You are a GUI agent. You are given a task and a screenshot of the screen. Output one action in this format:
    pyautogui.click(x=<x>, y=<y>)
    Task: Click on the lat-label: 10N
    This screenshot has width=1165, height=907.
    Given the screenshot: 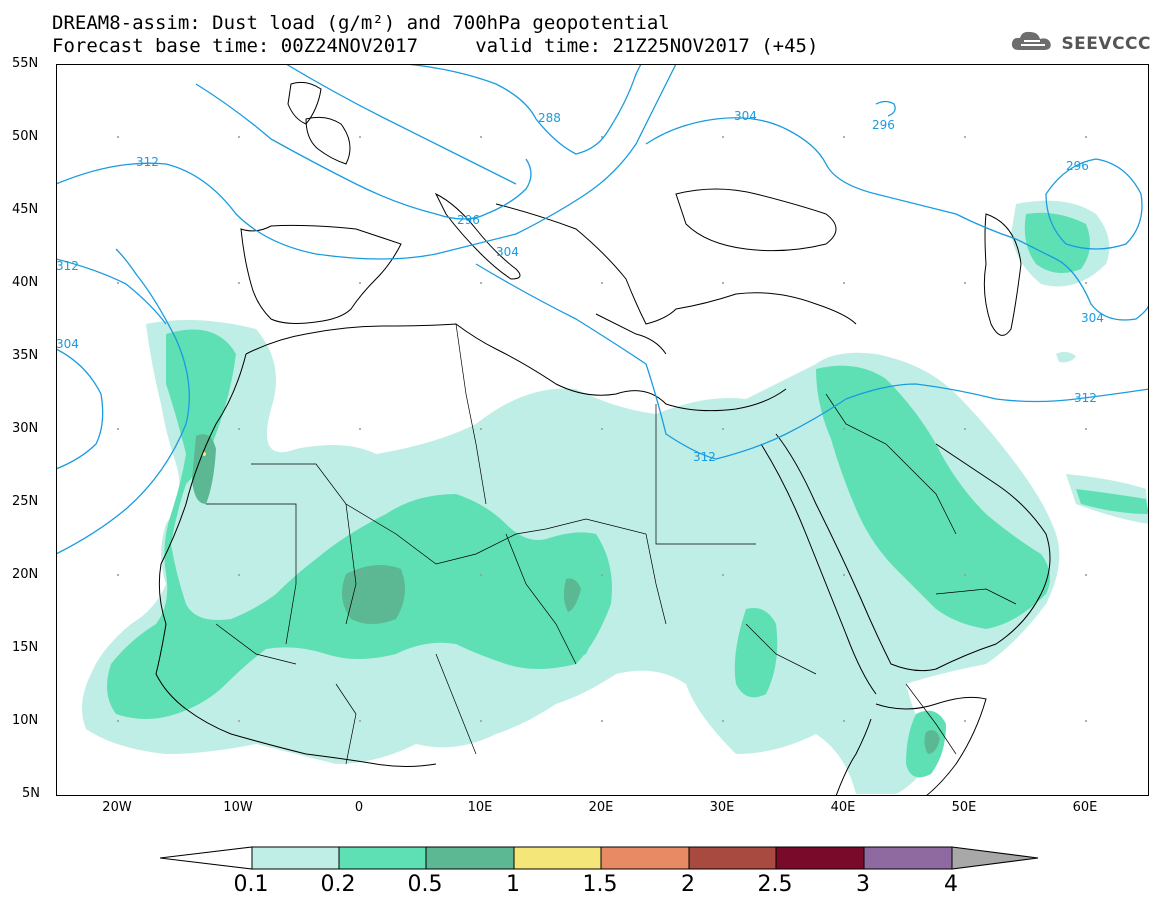 What is the action you would take?
    pyautogui.click(x=25, y=720)
    